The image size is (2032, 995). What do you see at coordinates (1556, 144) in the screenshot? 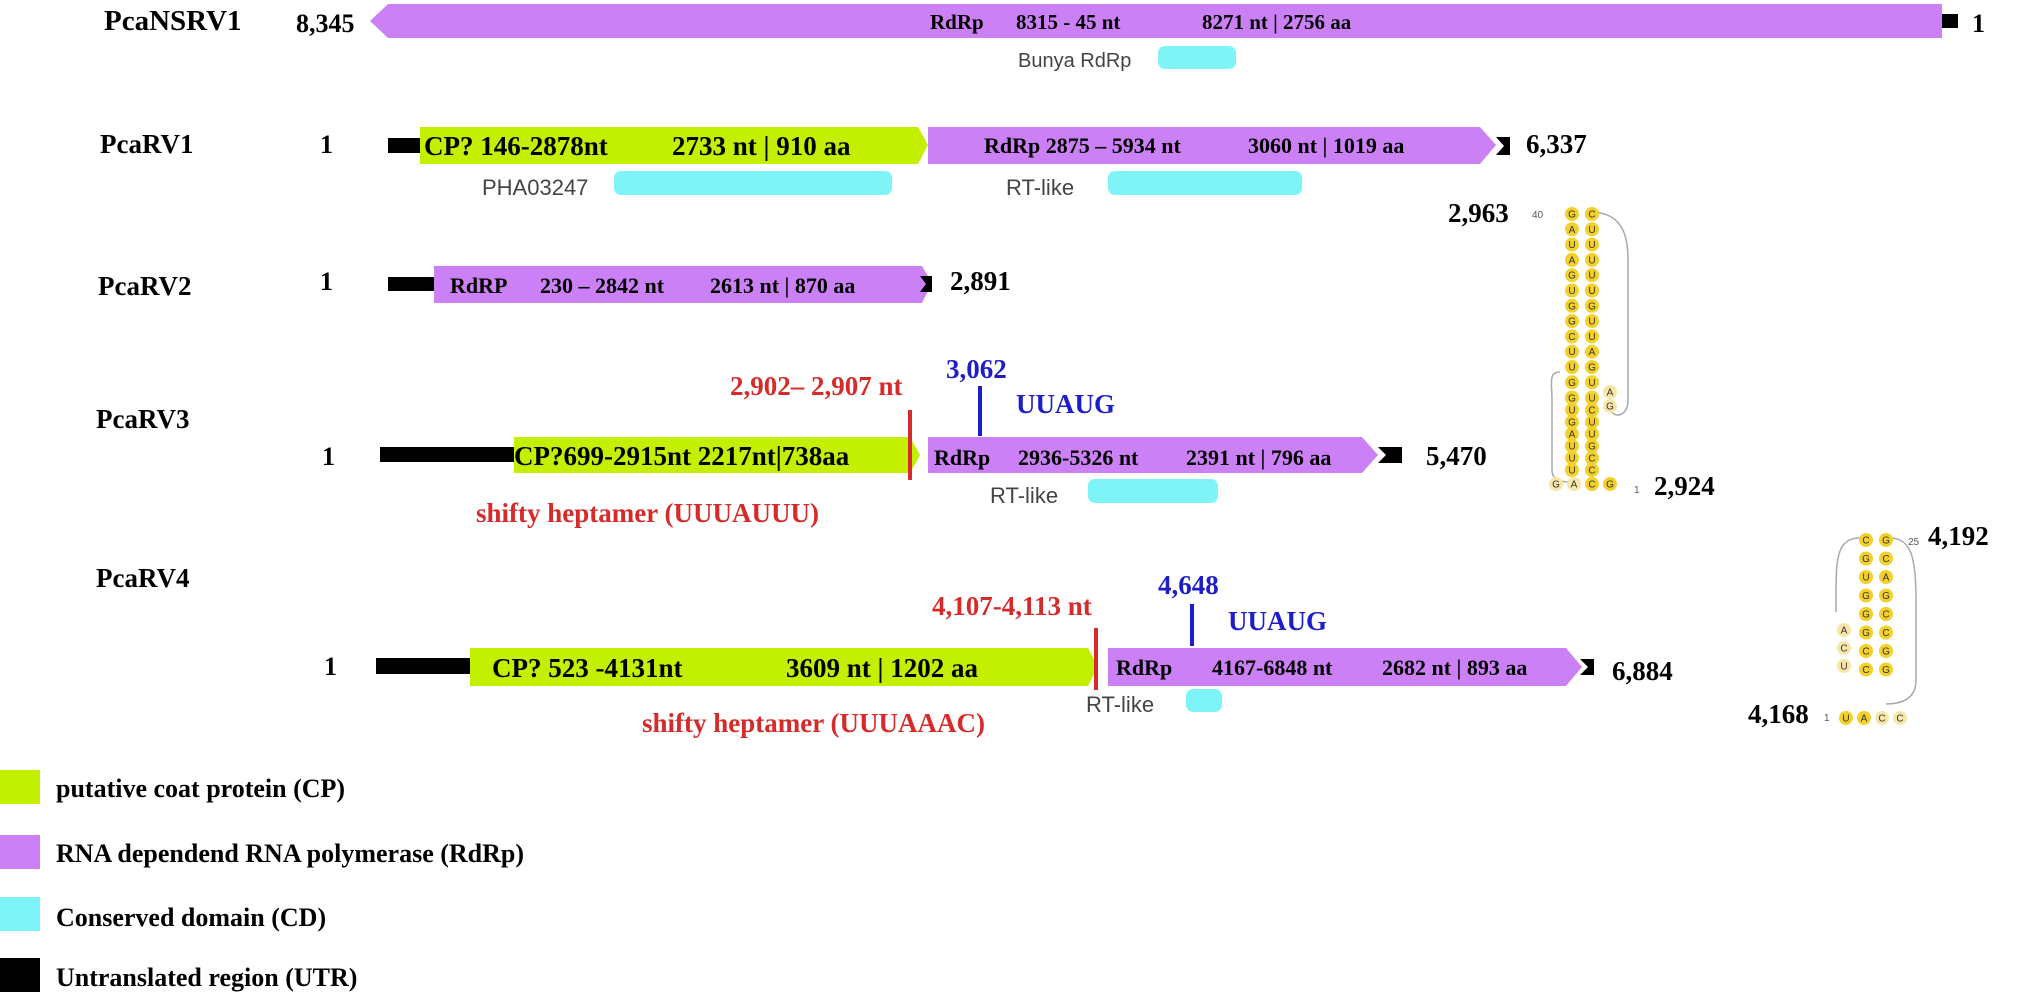
I see `genome-end-label: 6,337` at bounding box center [1556, 144].